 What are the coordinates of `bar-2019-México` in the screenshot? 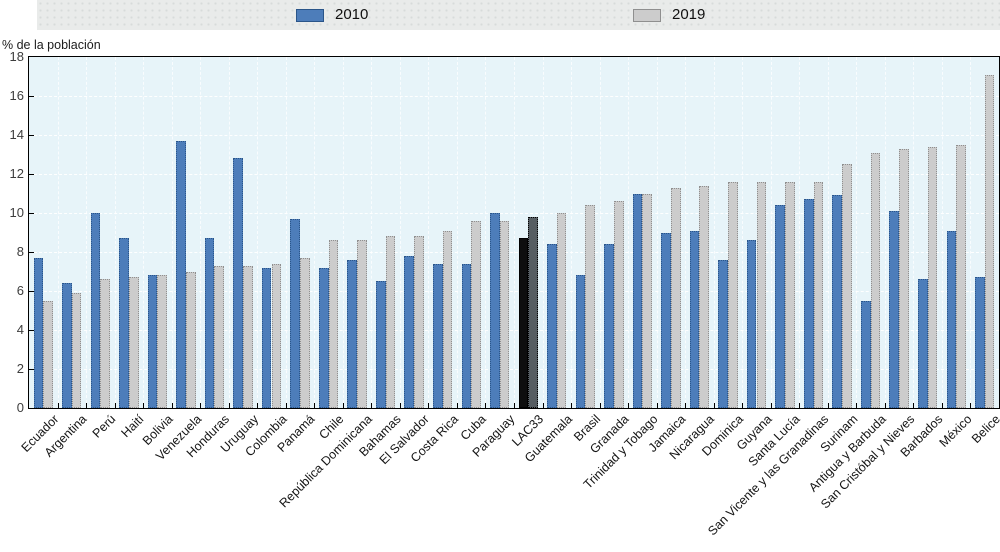 It's located at (961, 276).